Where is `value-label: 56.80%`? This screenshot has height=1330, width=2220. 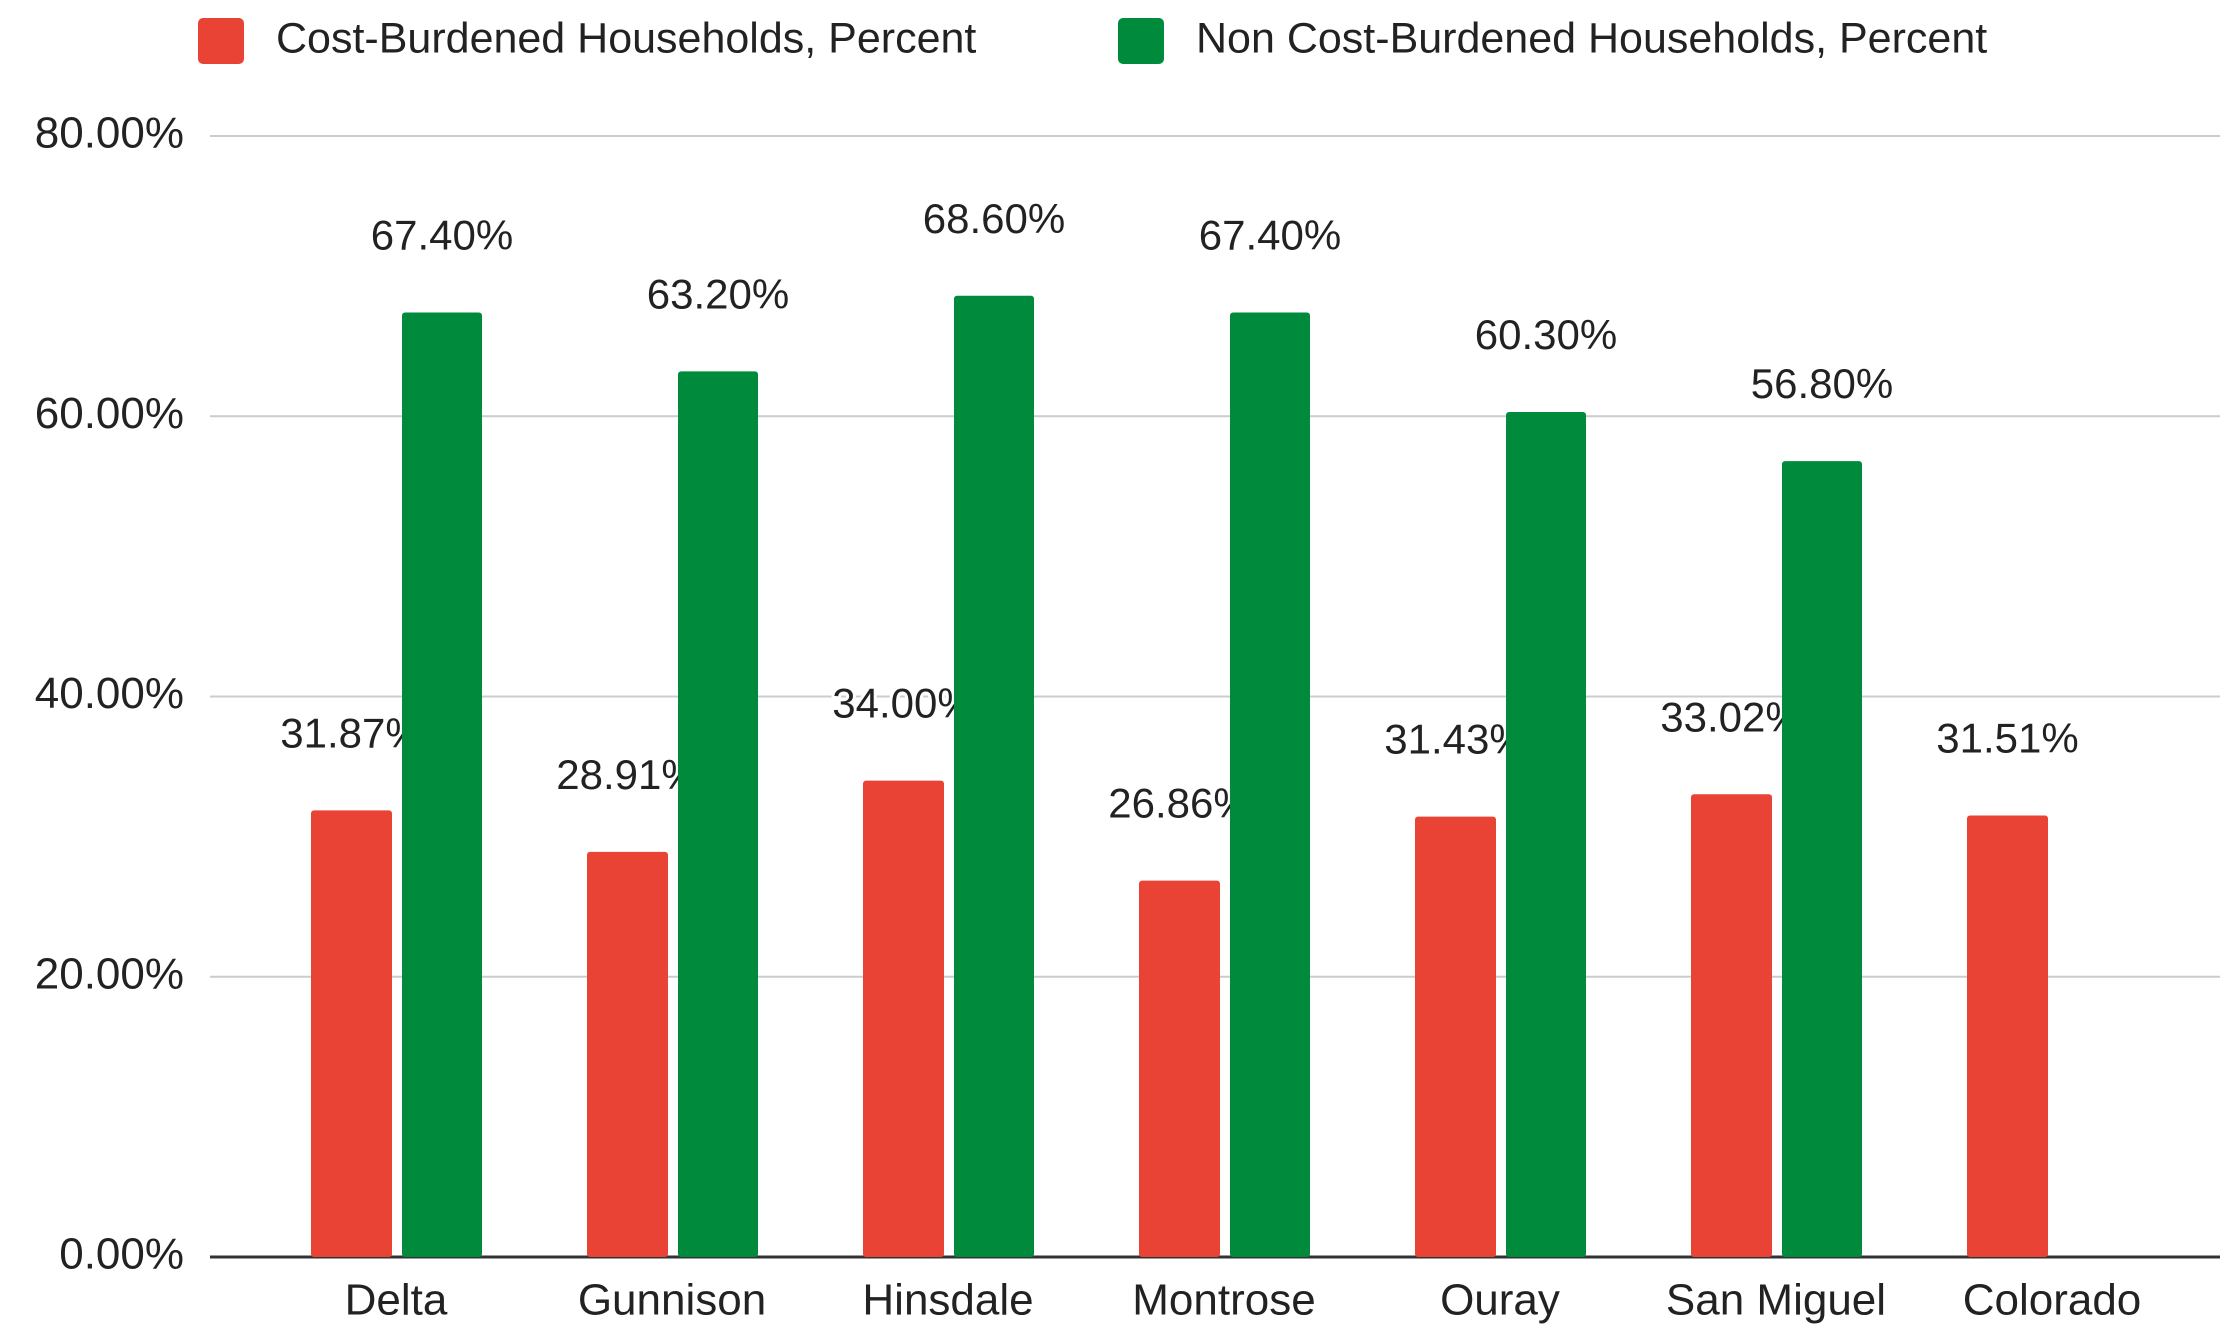
value-label: 56.80% is located at coordinates (1822, 383).